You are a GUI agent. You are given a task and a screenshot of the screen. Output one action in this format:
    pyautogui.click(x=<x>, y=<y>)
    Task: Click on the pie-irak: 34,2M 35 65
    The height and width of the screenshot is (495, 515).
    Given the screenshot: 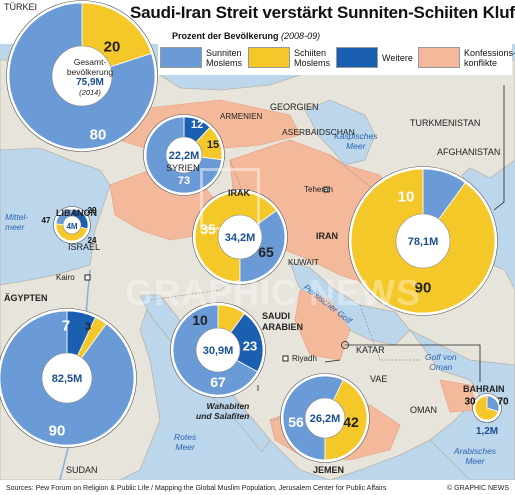 What is the action you would take?
    pyautogui.click(x=240, y=237)
    